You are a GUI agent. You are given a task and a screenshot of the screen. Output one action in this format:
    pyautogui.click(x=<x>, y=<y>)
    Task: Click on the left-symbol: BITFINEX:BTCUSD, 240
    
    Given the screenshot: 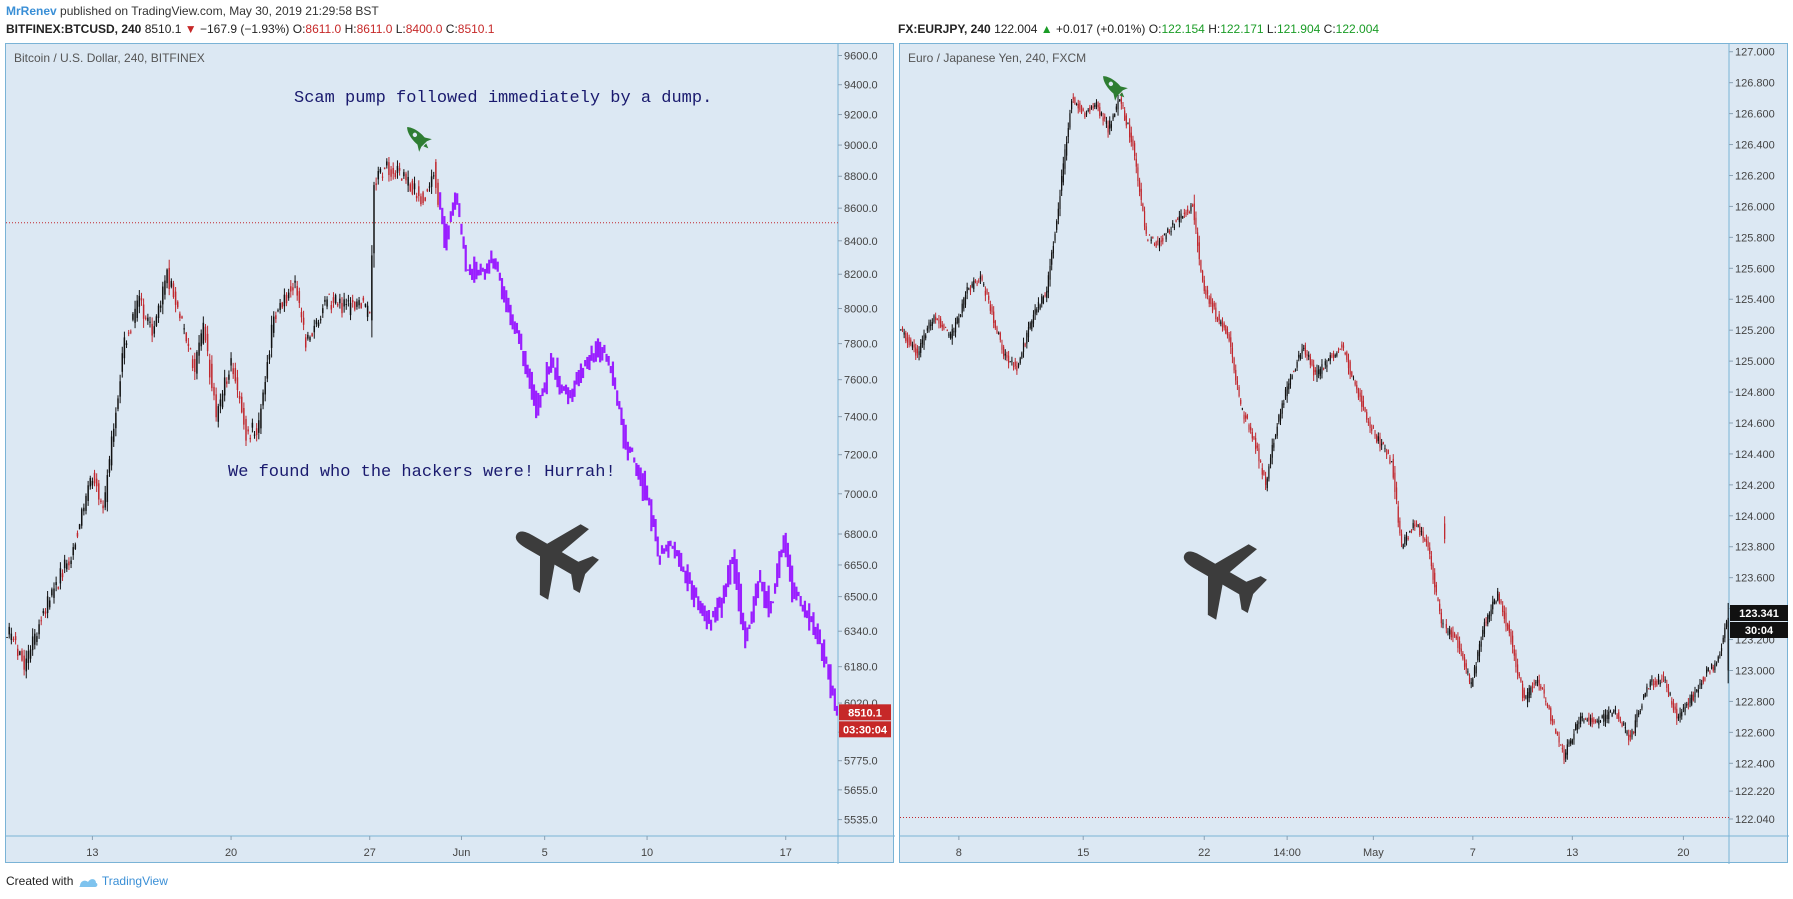 What is the action you would take?
    pyautogui.click(x=74, y=29)
    